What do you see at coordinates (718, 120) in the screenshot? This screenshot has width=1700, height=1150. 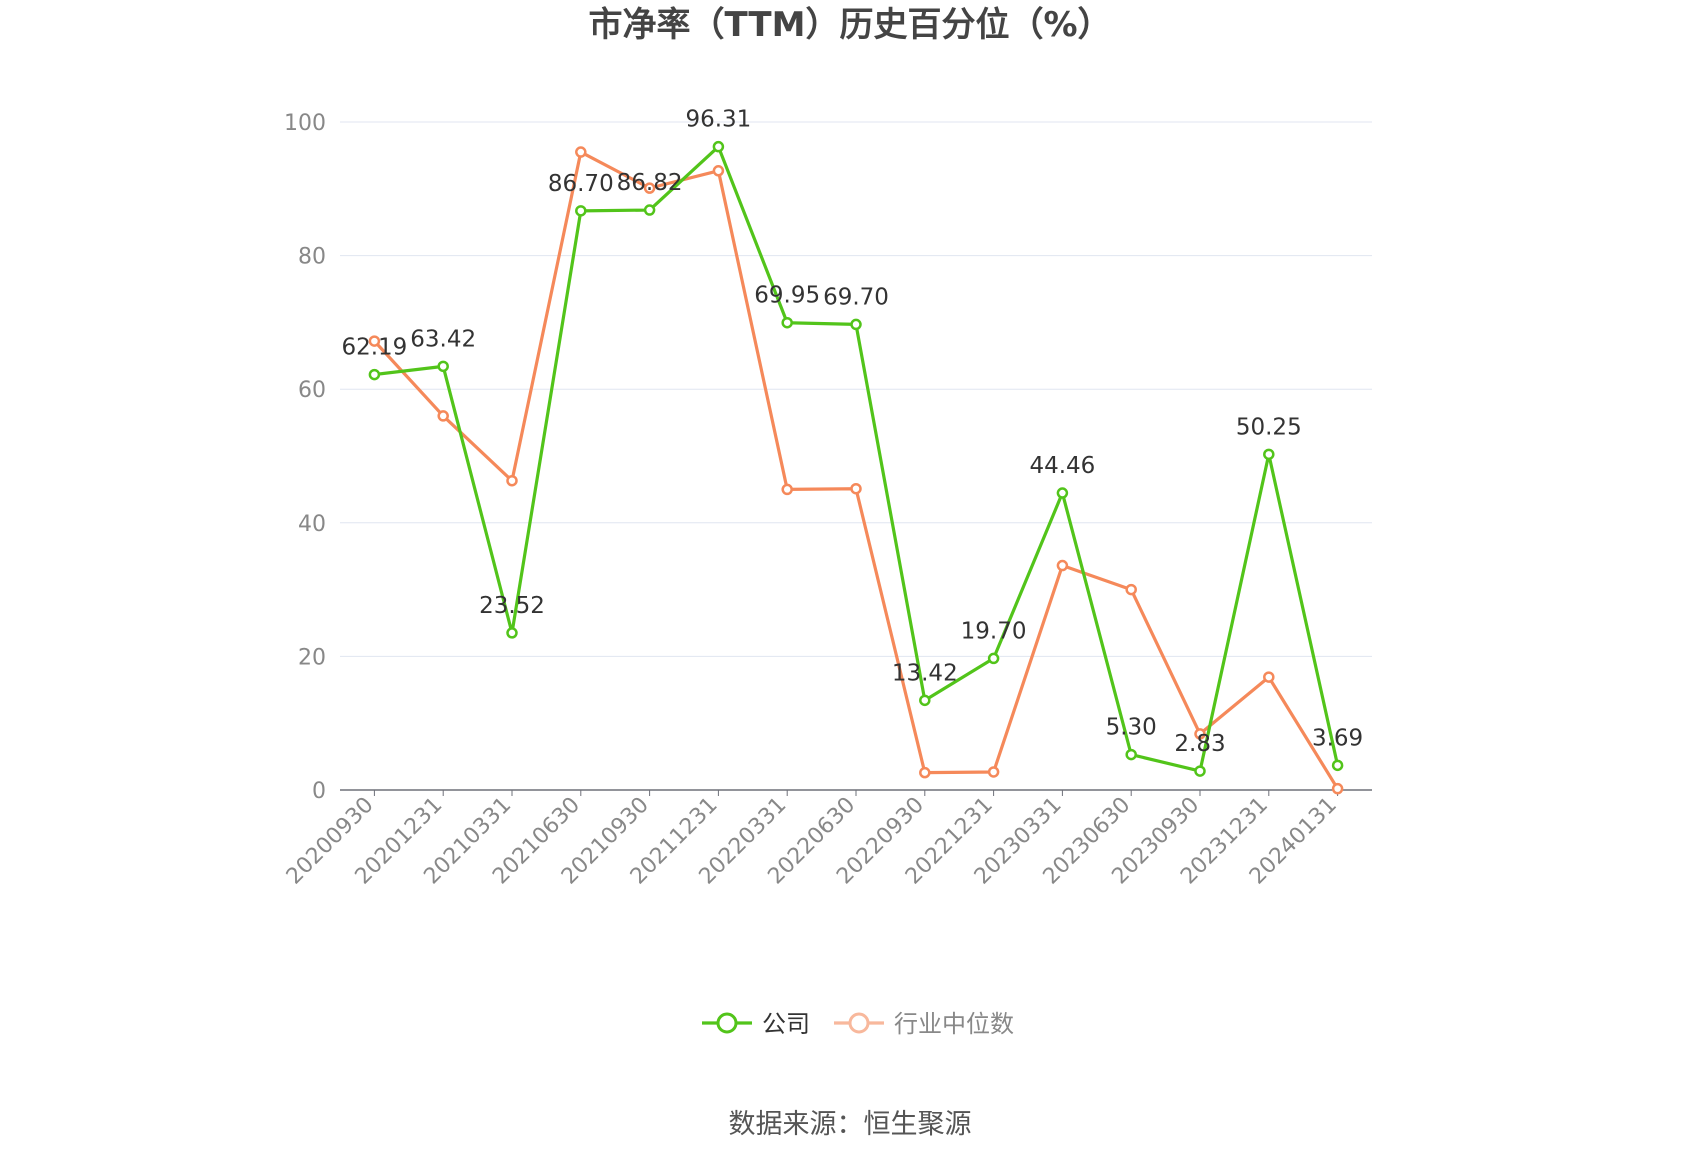 I see `data-label: 96.31` at bounding box center [718, 120].